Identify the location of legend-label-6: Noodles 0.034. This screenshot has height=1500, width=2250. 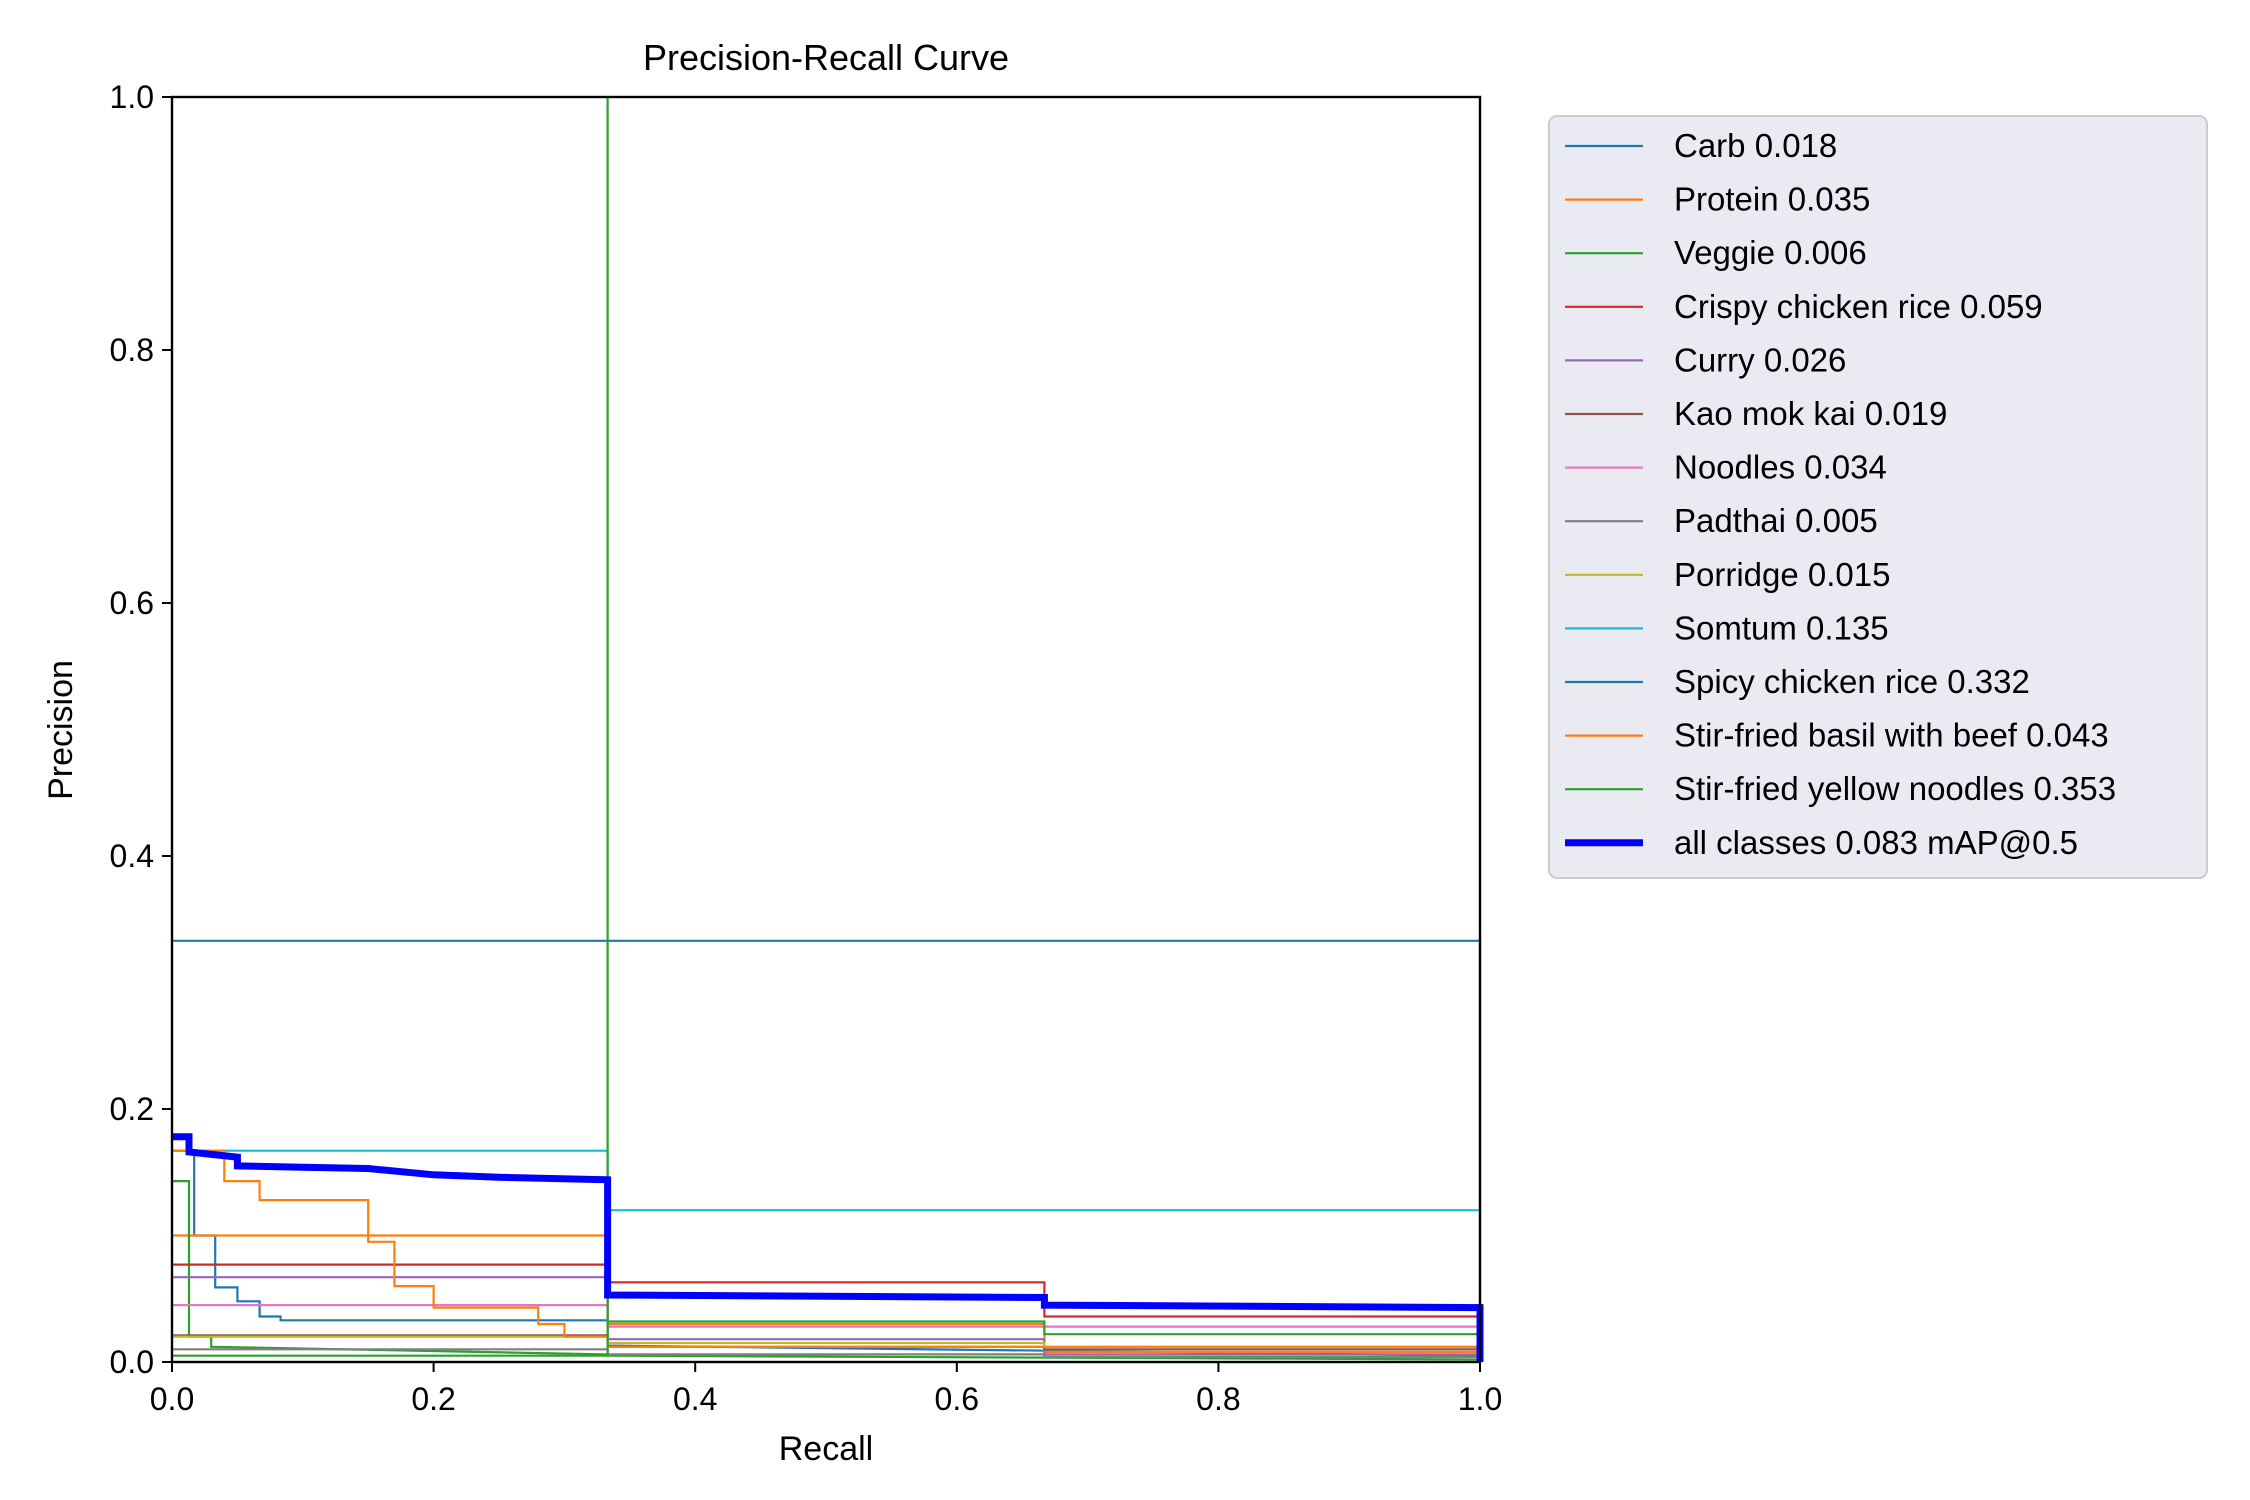
(1780, 467).